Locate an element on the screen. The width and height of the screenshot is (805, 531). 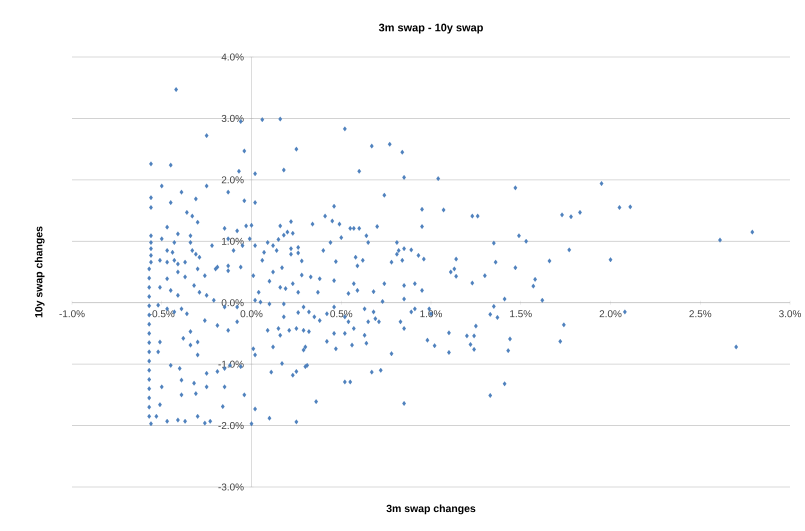
x-tick-label: 0.5% is located at coordinates (341, 314).